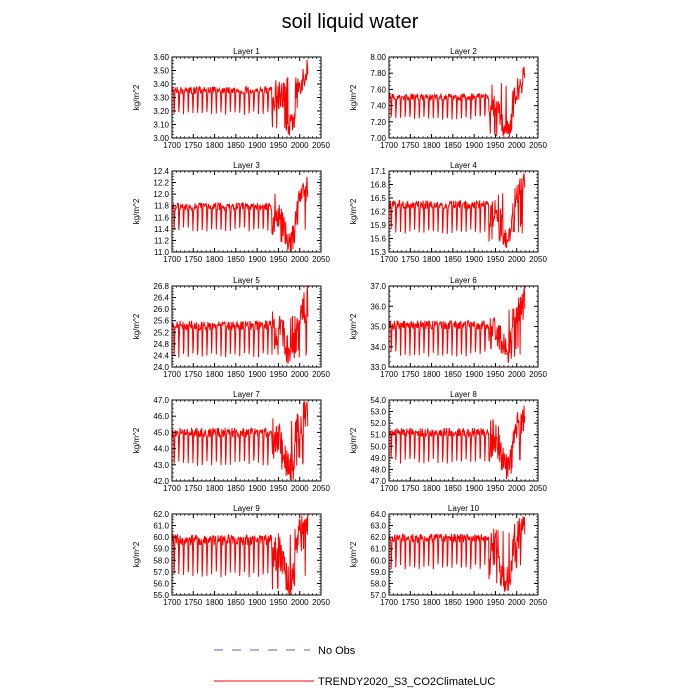  What do you see at coordinates (161, 583) in the screenshot?
I see `y-tick-label: 56.0` at bounding box center [161, 583].